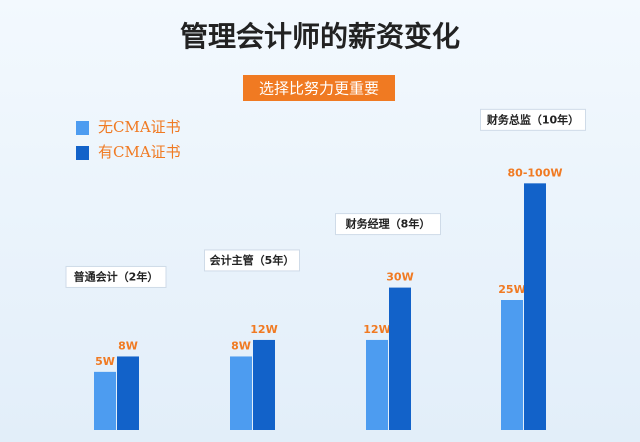  I want to click on category-label: 财务经理（8年）, so click(388, 224).